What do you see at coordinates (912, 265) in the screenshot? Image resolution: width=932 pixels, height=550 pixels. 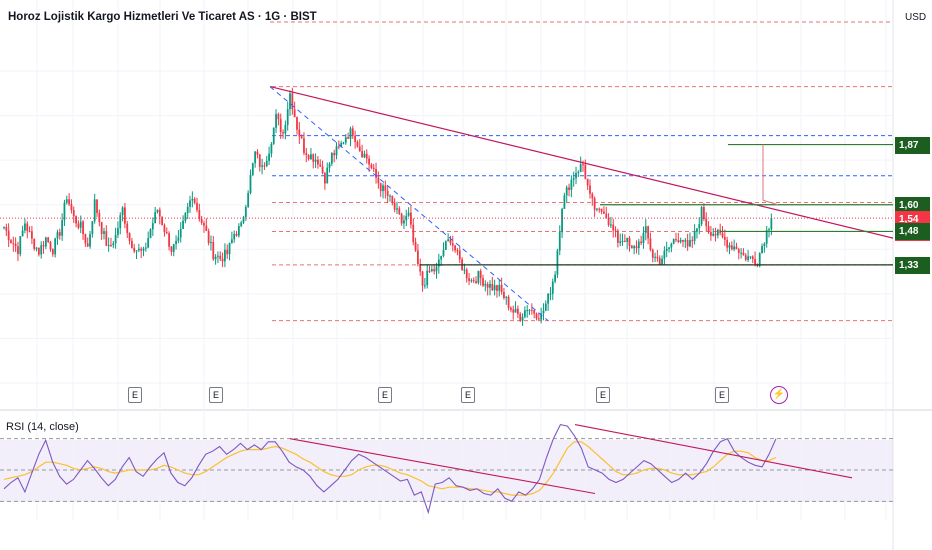 I see `price-tag: 1,33` at bounding box center [912, 265].